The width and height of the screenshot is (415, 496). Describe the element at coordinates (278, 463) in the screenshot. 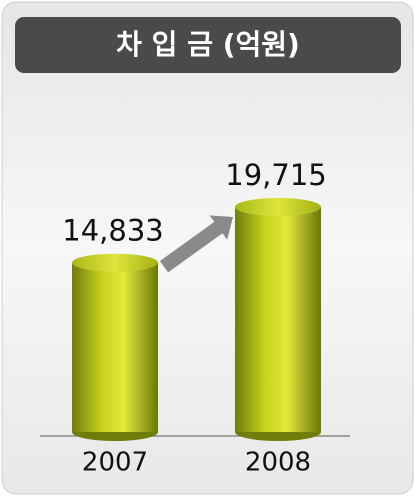

I see `x-tick-label: 2008` at that location.